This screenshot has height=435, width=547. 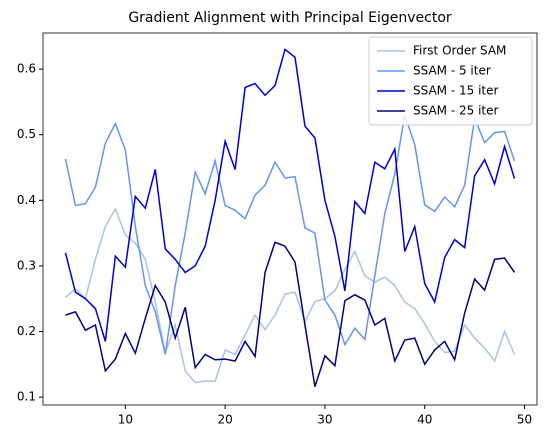 I want to click on y-tick-label: 0.1, so click(x=26, y=397).